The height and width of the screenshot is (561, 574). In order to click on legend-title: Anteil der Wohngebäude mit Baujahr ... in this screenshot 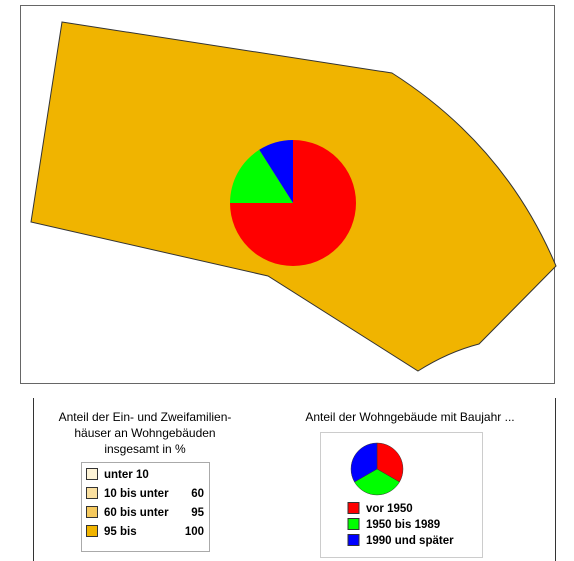, I will do `click(409, 417)`.